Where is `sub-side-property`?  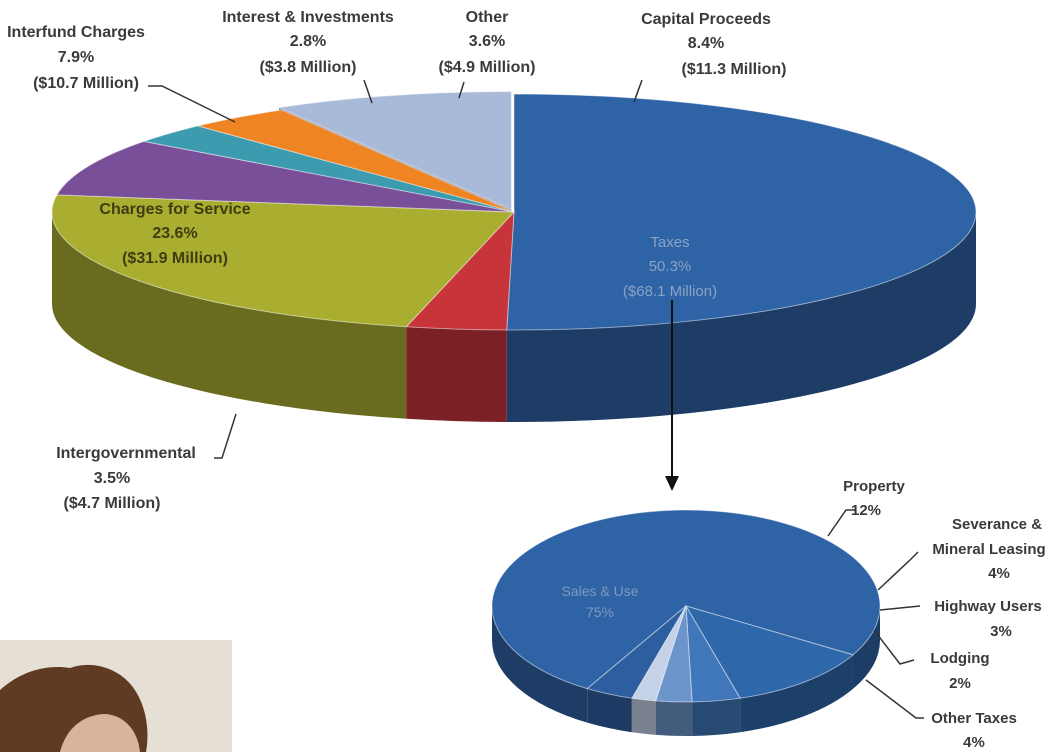
sub-side-property is located at coordinates (796, 693).